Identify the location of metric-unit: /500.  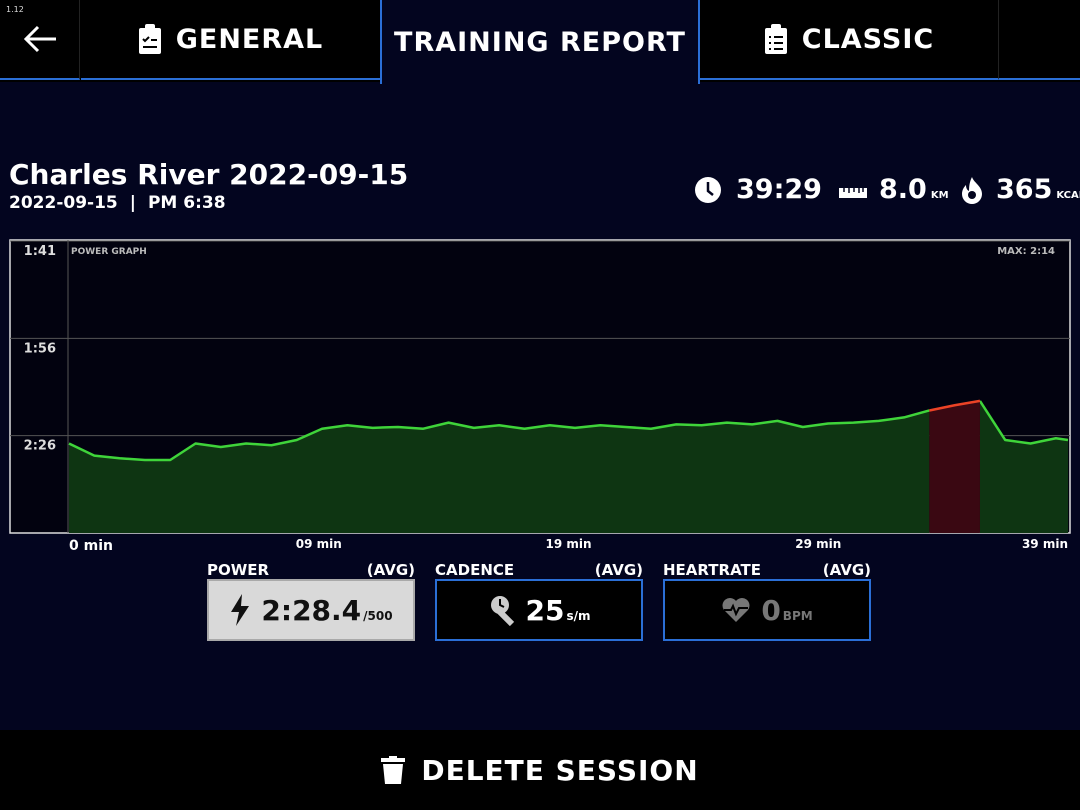
(378, 616).